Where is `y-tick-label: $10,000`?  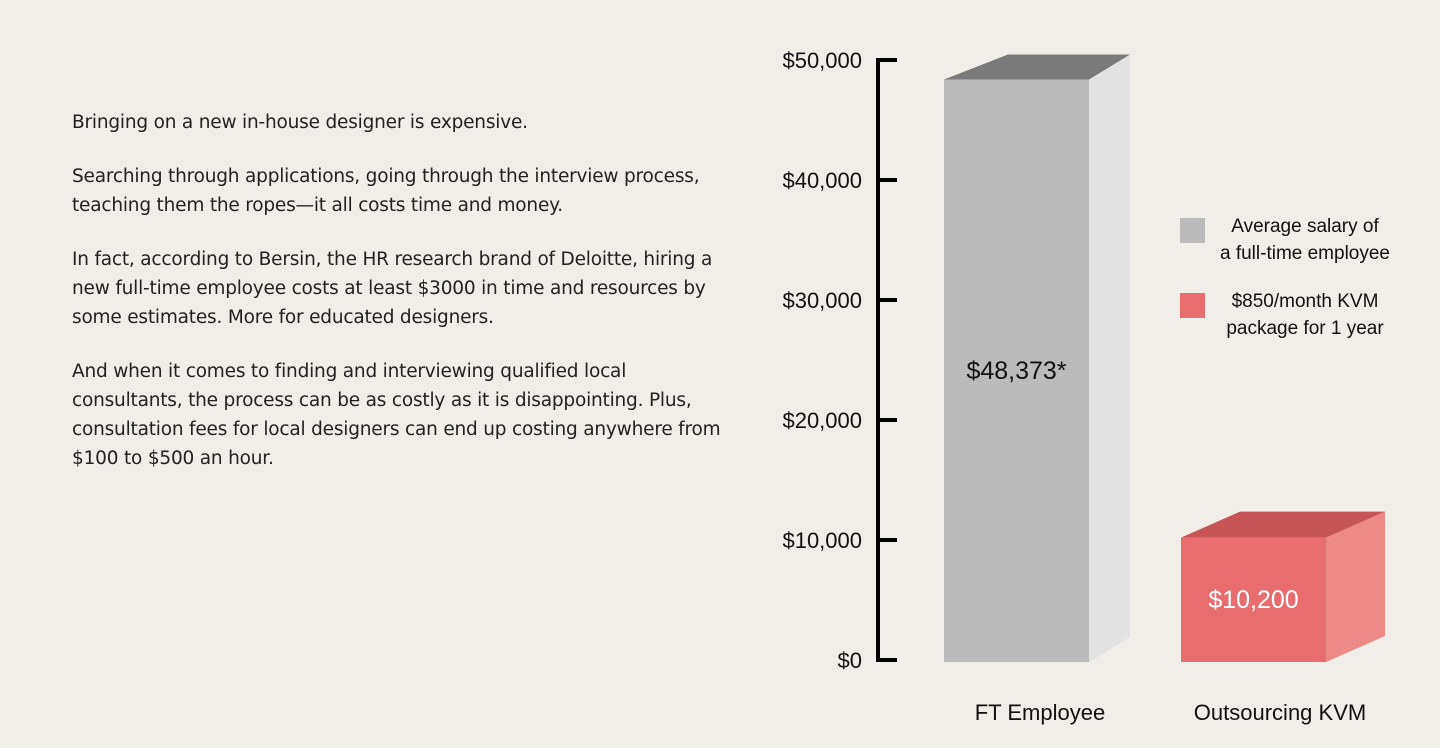
y-tick-label: $10,000 is located at coordinates (822, 540).